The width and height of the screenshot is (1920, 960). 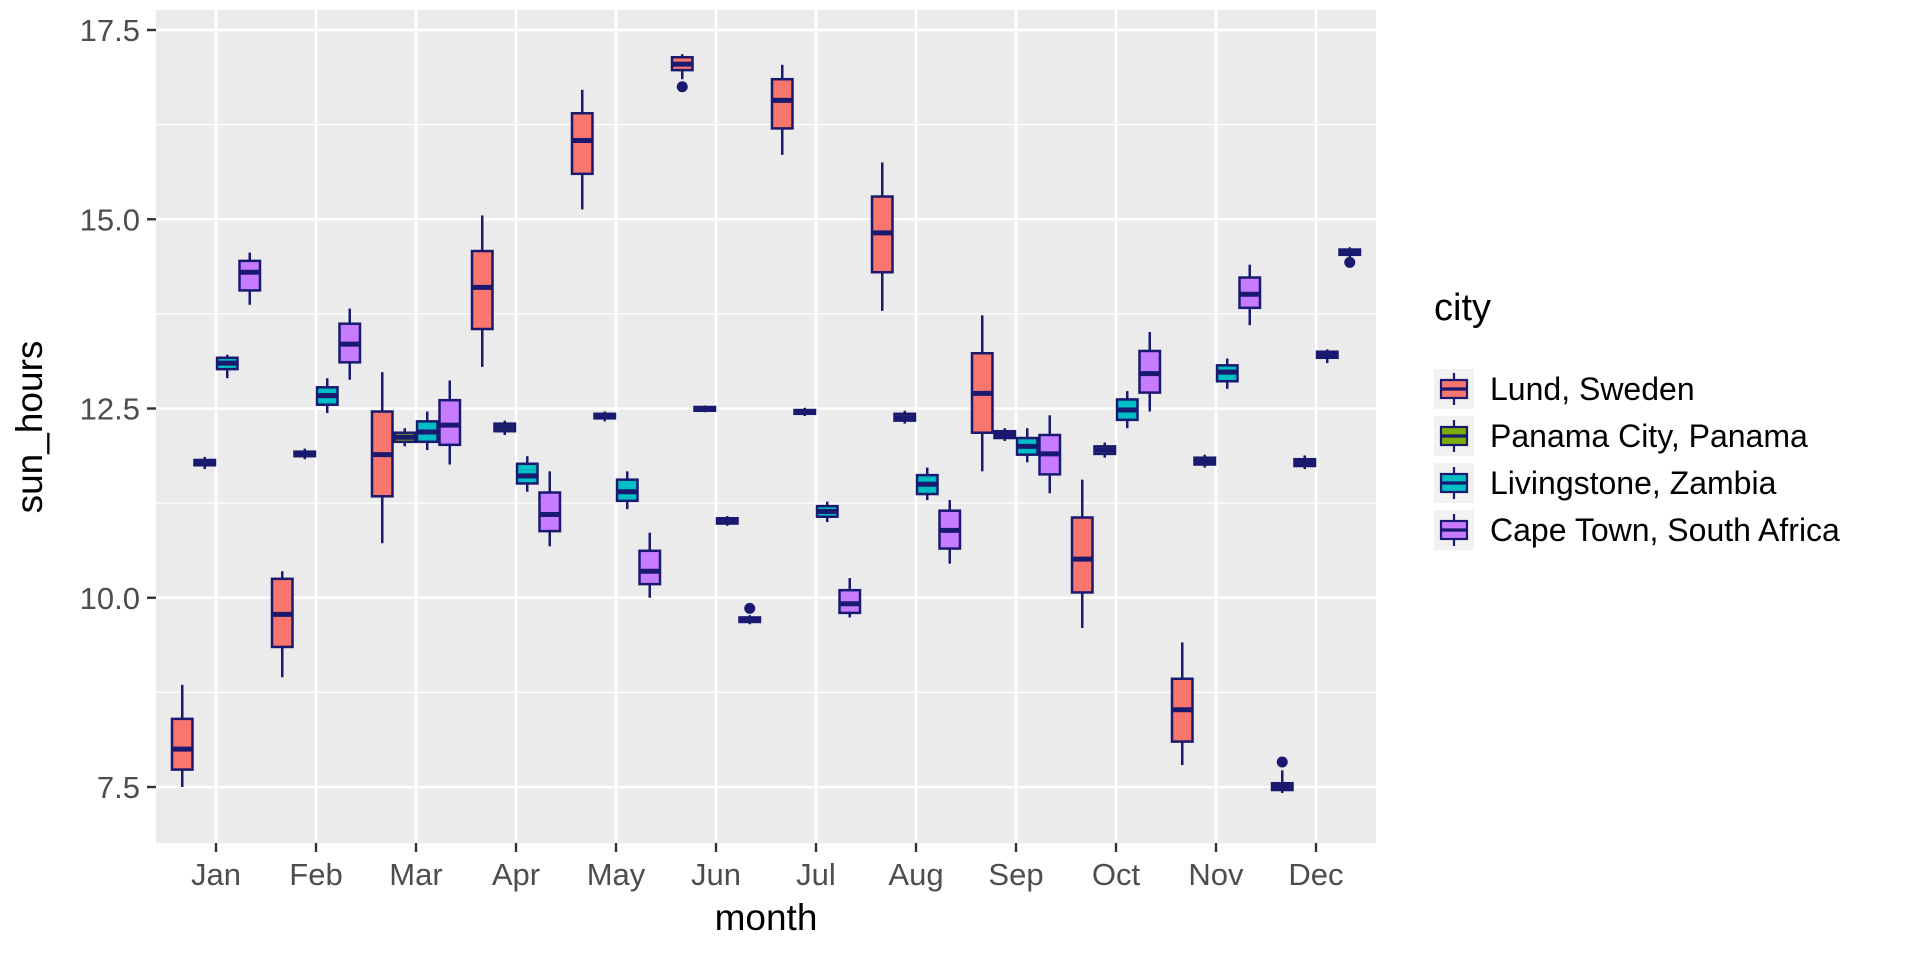 I want to click on boxplot-lund-jun, so click(x=682, y=73).